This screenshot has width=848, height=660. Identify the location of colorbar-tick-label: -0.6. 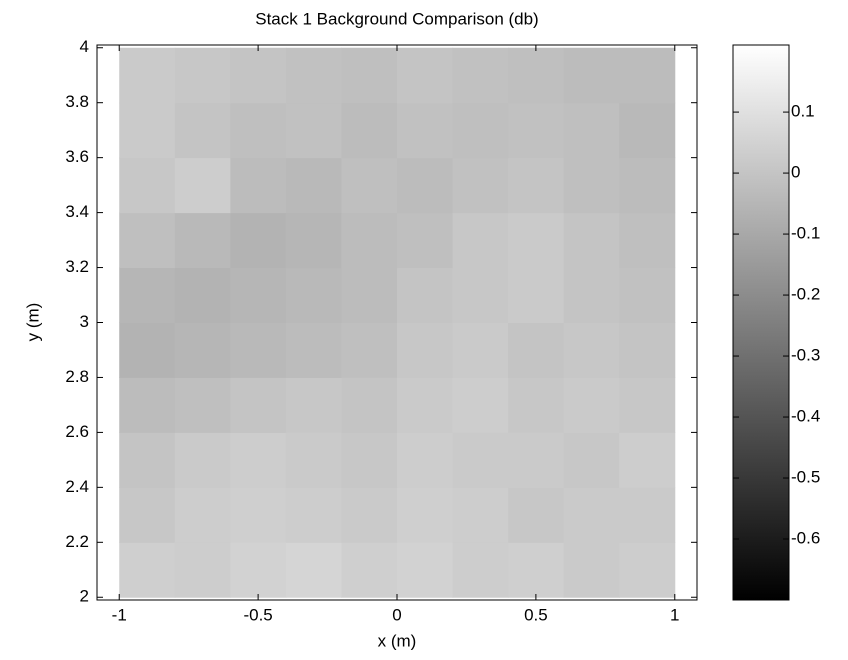
(805, 537).